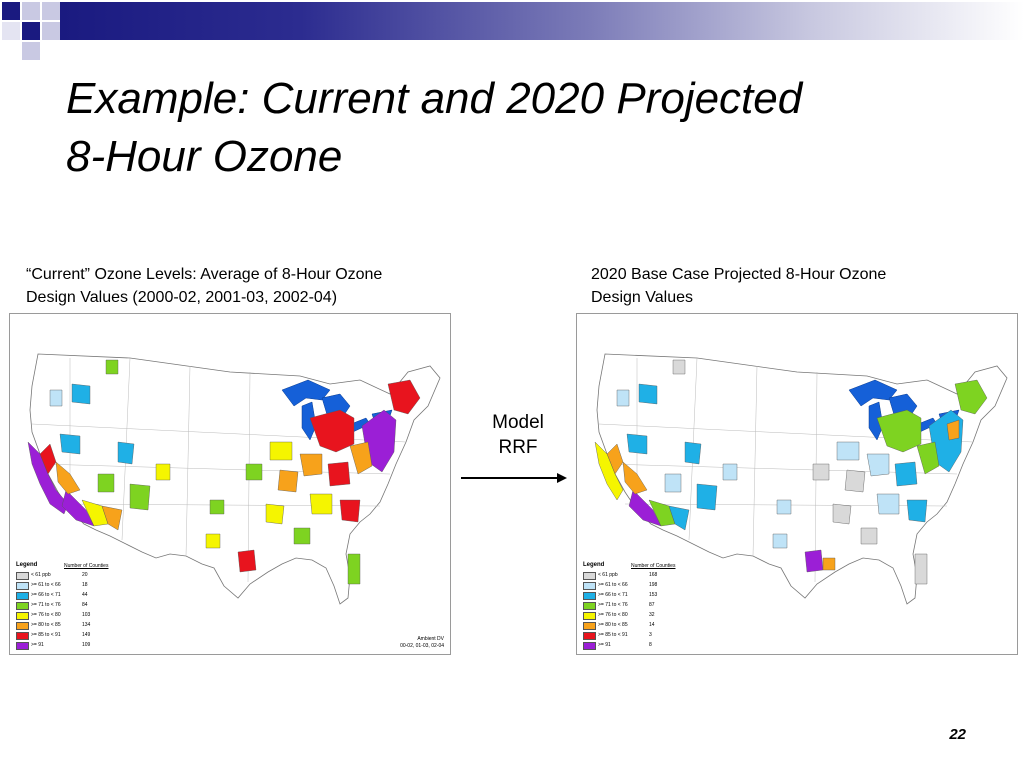  Describe the element at coordinates (653, 575) in the screenshot. I see `legend-count: 168` at that location.